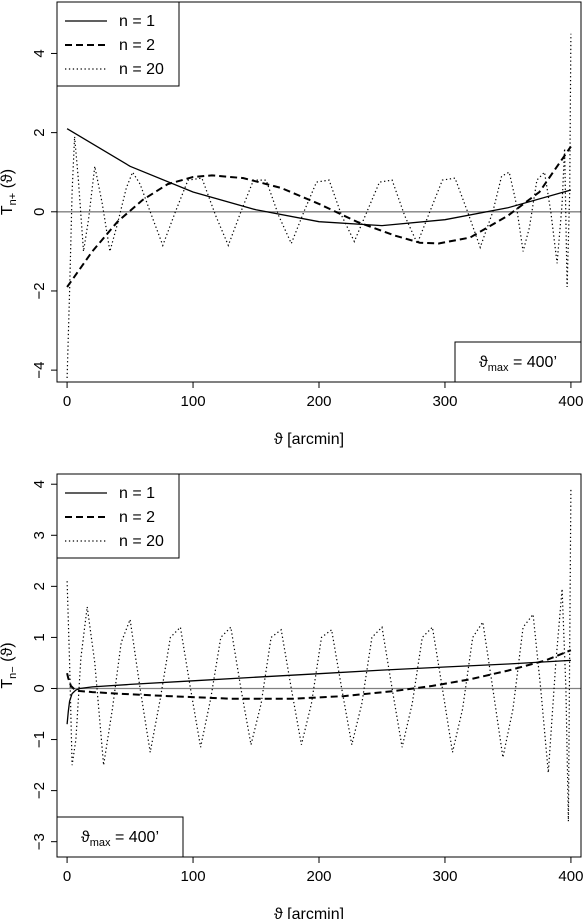 This screenshot has width=583, height=919. What do you see at coordinates (39, 841) in the screenshot?
I see `bottom-y-tick-label: −3` at bounding box center [39, 841].